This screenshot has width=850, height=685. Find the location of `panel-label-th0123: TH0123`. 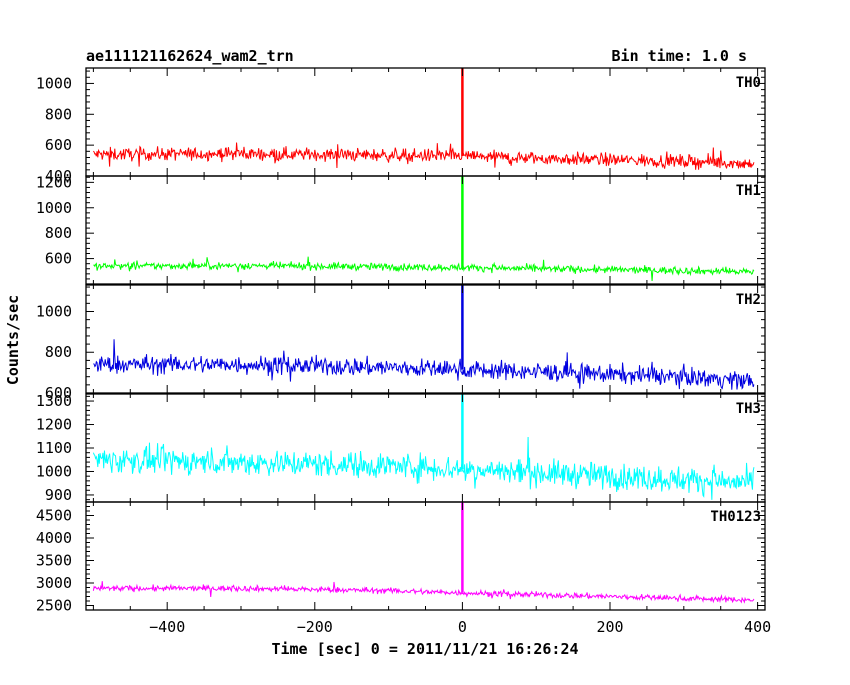

panel-label-th0123: TH0123 is located at coordinates (735, 517).